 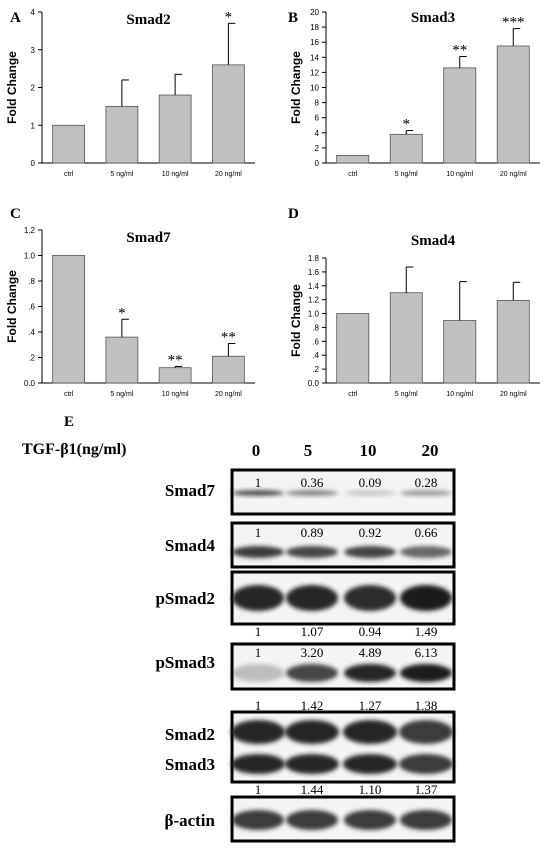 What do you see at coordinates (185, 598) in the screenshot?
I see `protein-label: pSmad2` at bounding box center [185, 598].